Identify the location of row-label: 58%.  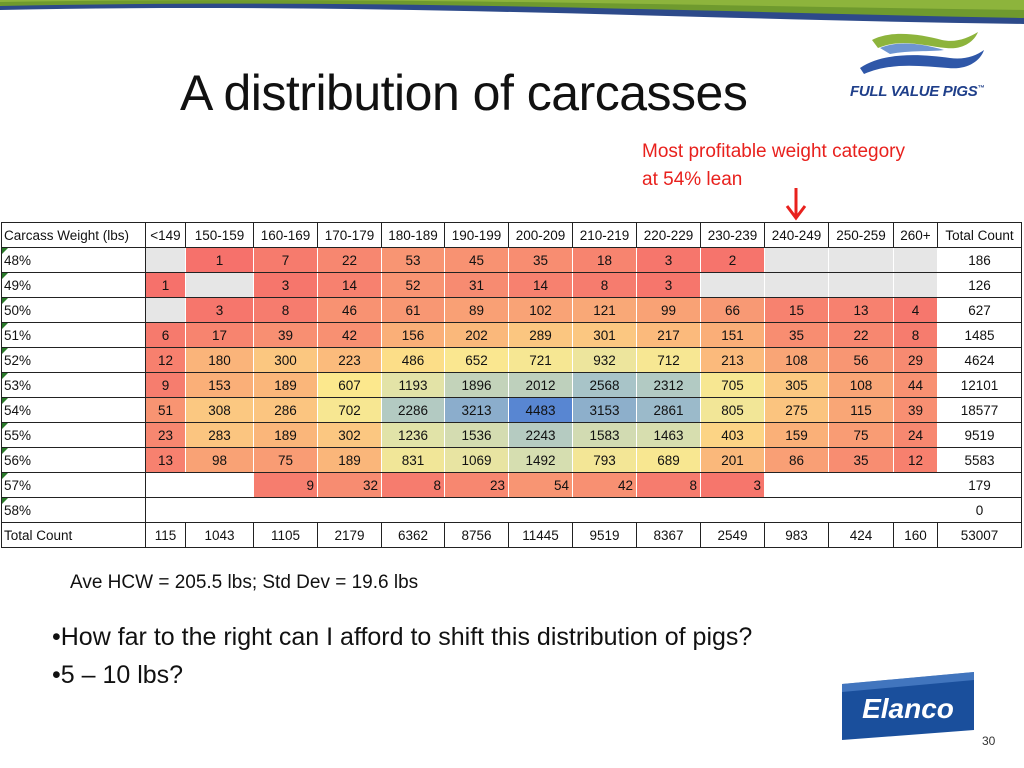
(73, 510).